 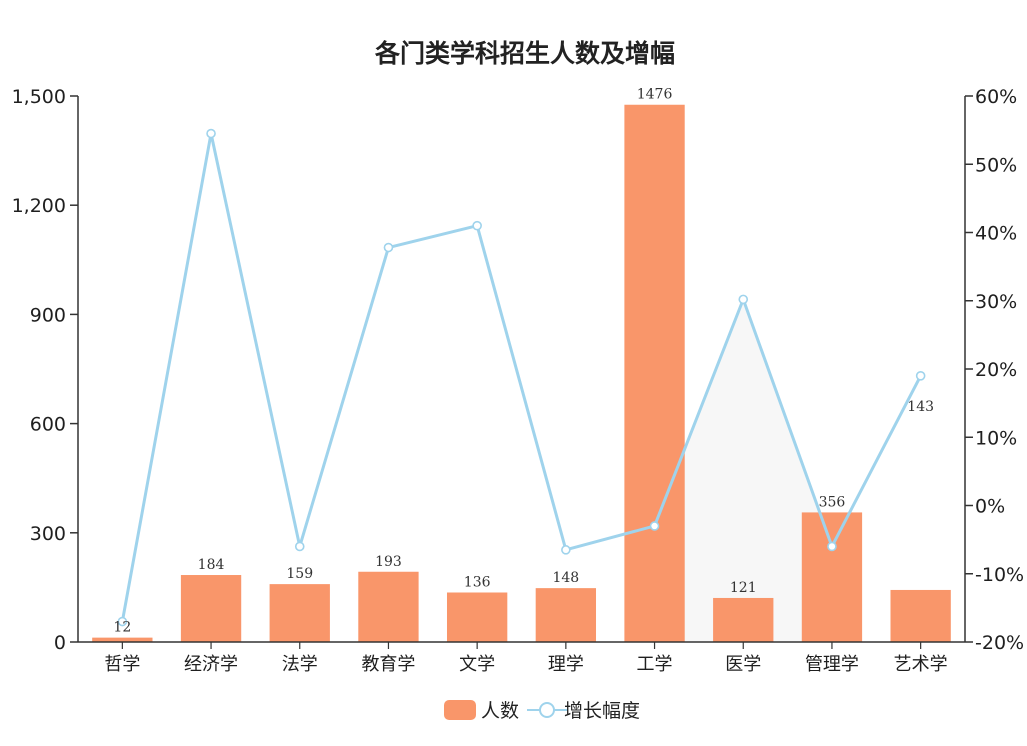 What do you see at coordinates (48, 425) in the screenshot?
I see `left-tick-label-2: 600` at bounding box center [48, 425].